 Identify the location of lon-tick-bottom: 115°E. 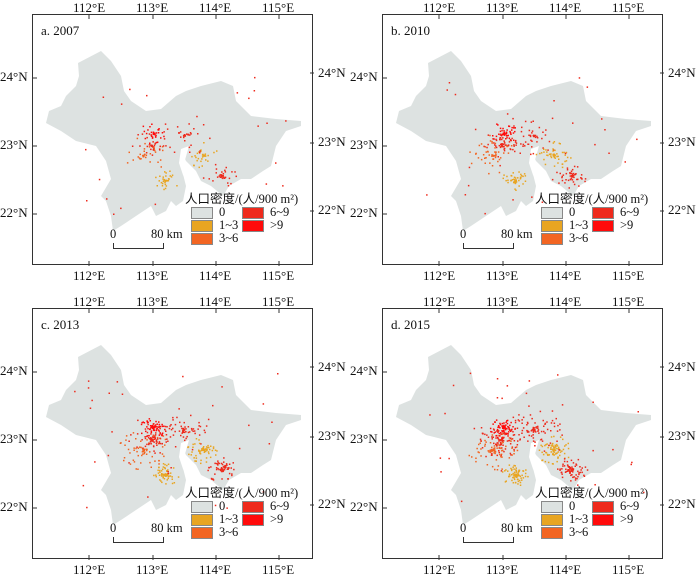
(278, 569).